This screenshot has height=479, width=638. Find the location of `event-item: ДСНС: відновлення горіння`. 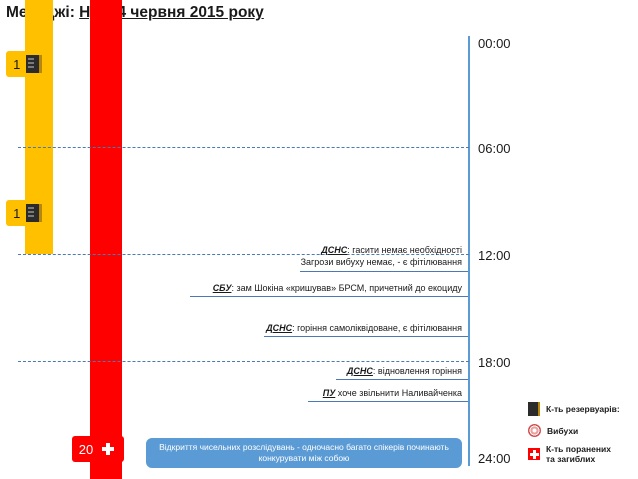

event-item: ДСНС: відновлення горіння is located at coordinates (404, 371).